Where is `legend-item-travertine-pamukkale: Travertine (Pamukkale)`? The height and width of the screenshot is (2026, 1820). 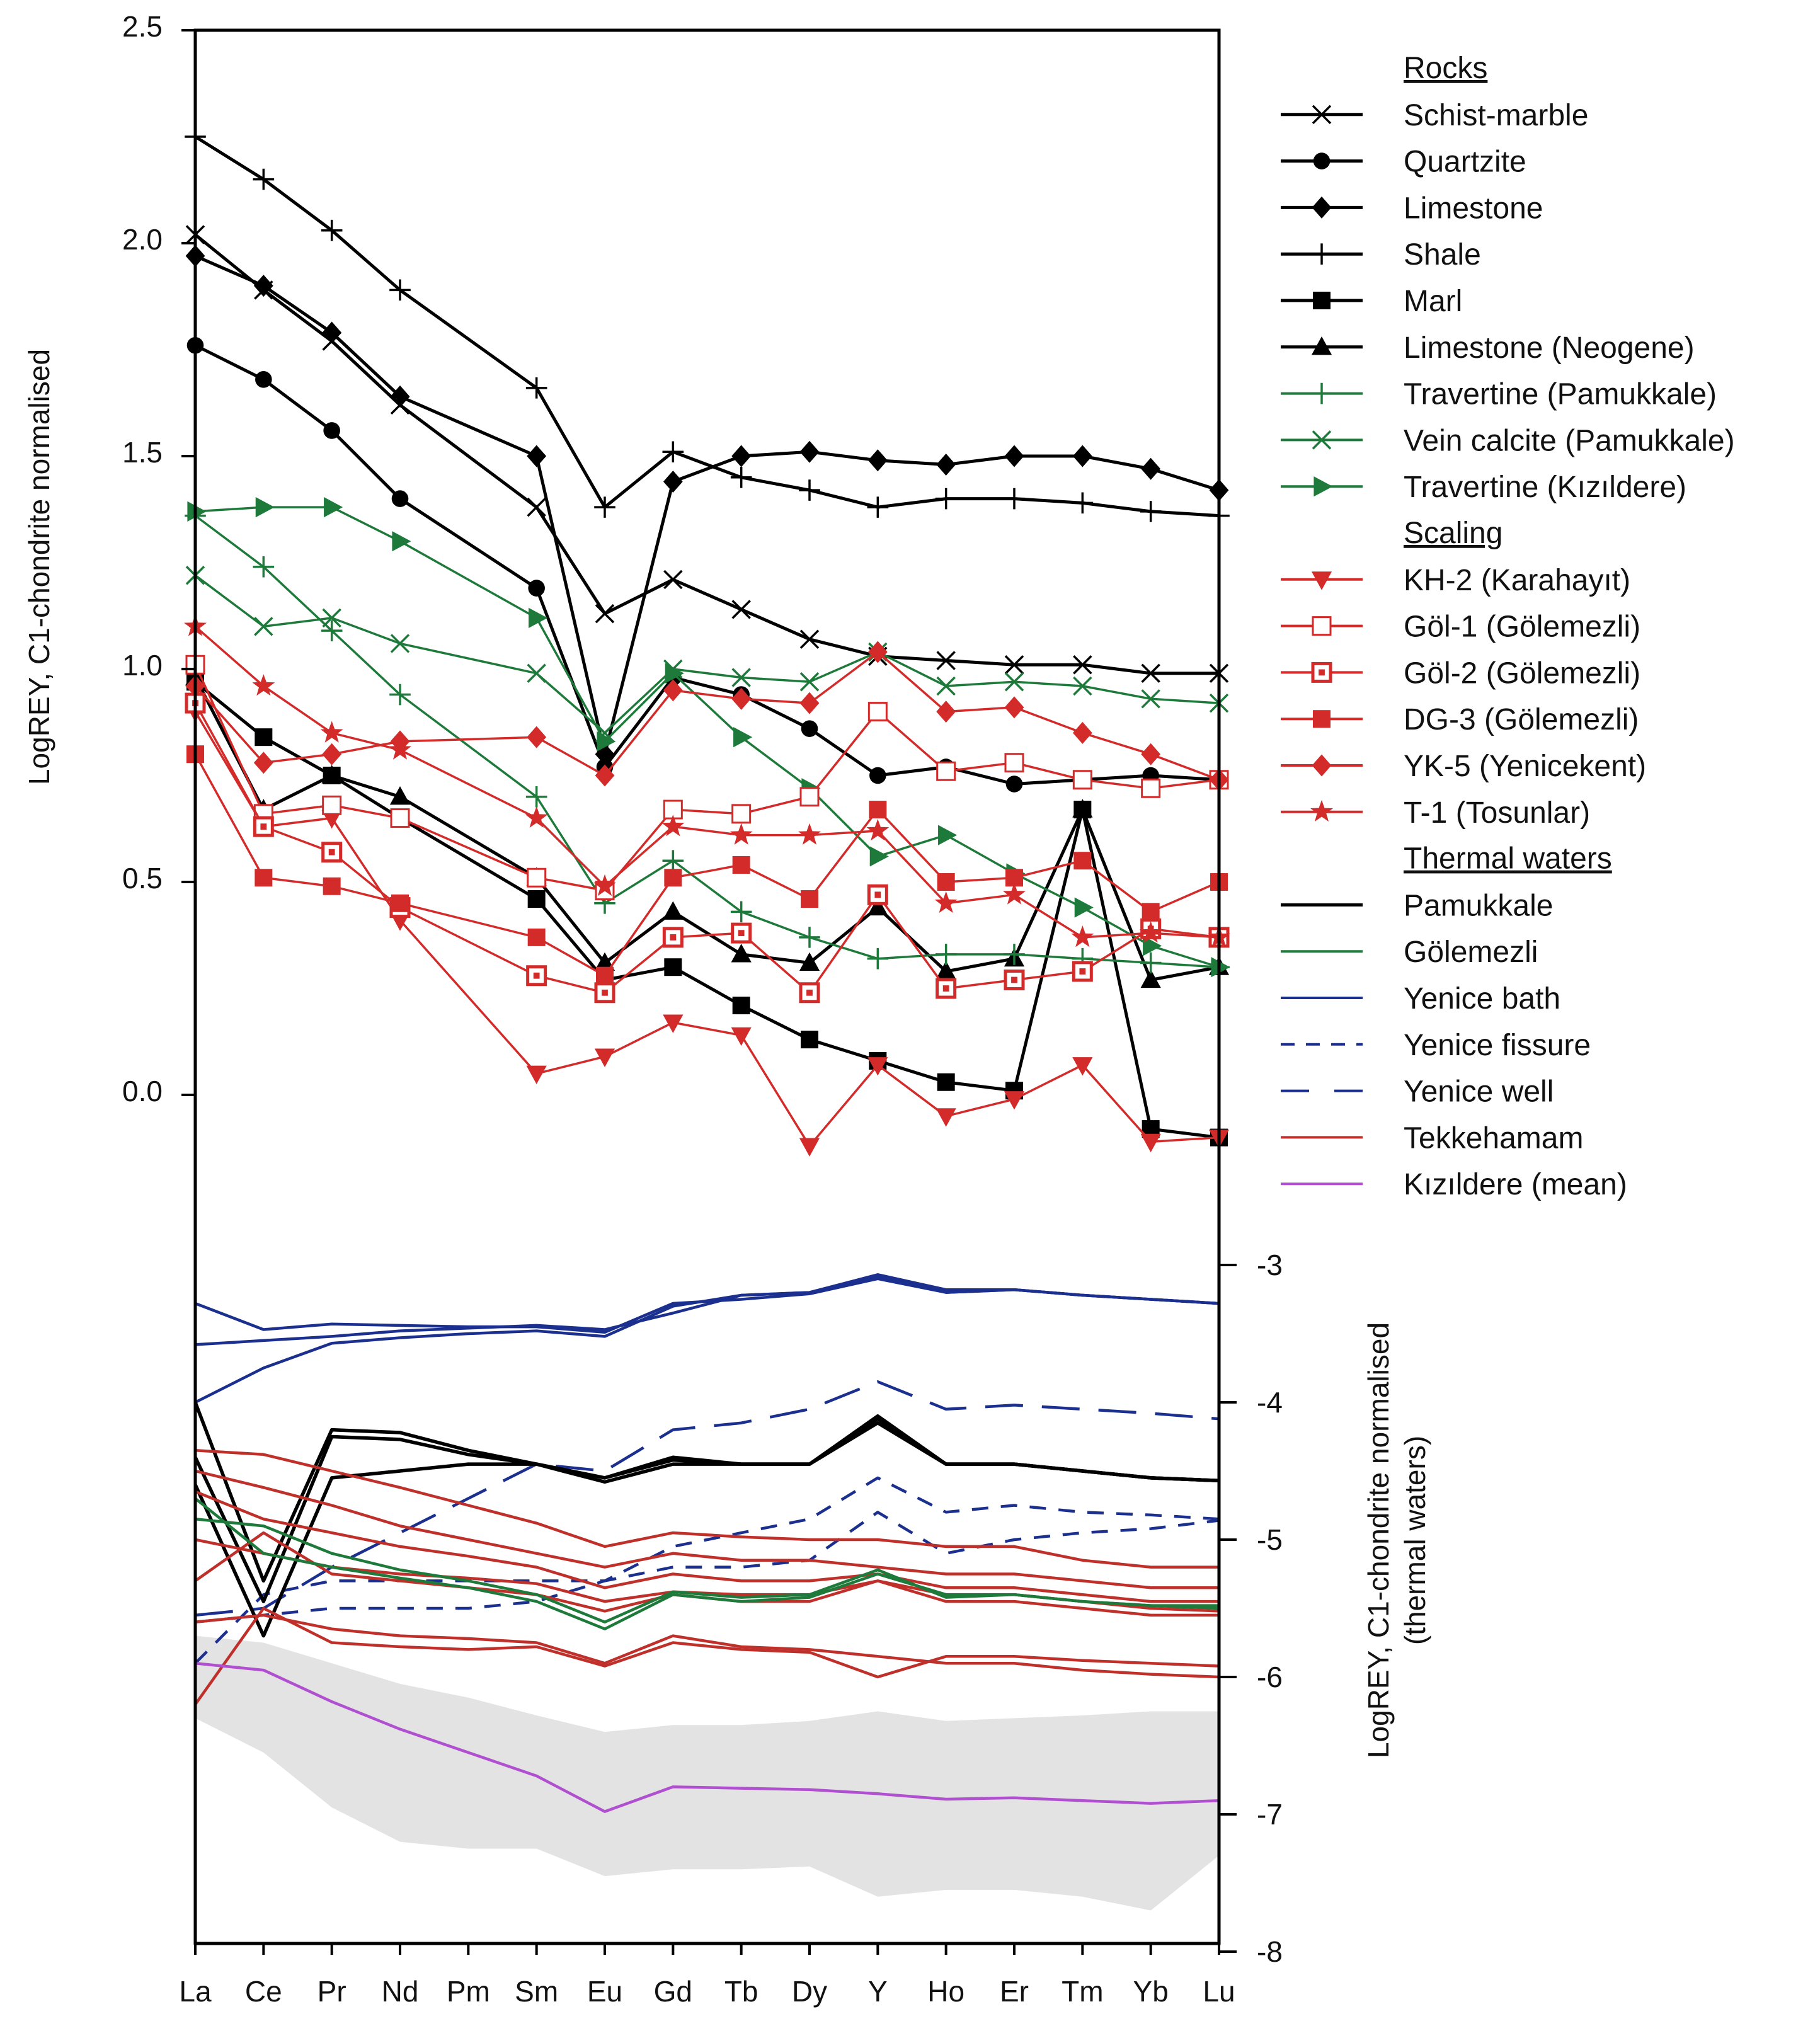
legend-item-travertine-pamukkale: Travertine (Pamukkale) is located at coordinates (1499, 394).